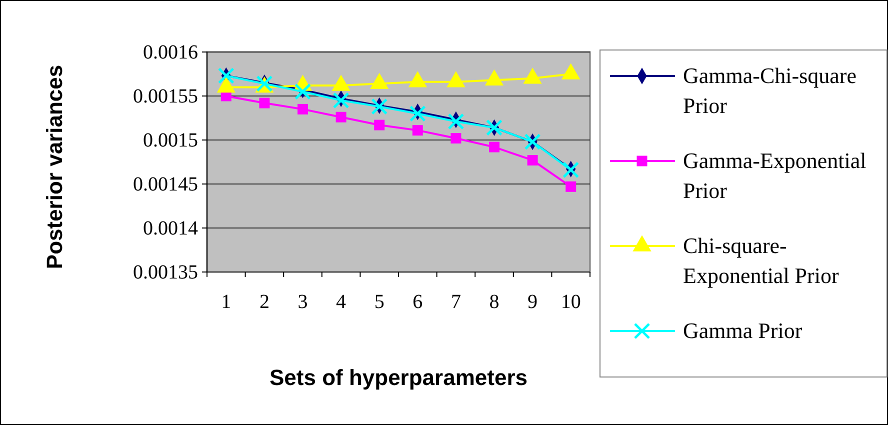 The width and height of the screenshot is (888, 425). Describe the element at coordinates (226, 302) in the screenshot. I see `x-tick-label: 1` at that location.